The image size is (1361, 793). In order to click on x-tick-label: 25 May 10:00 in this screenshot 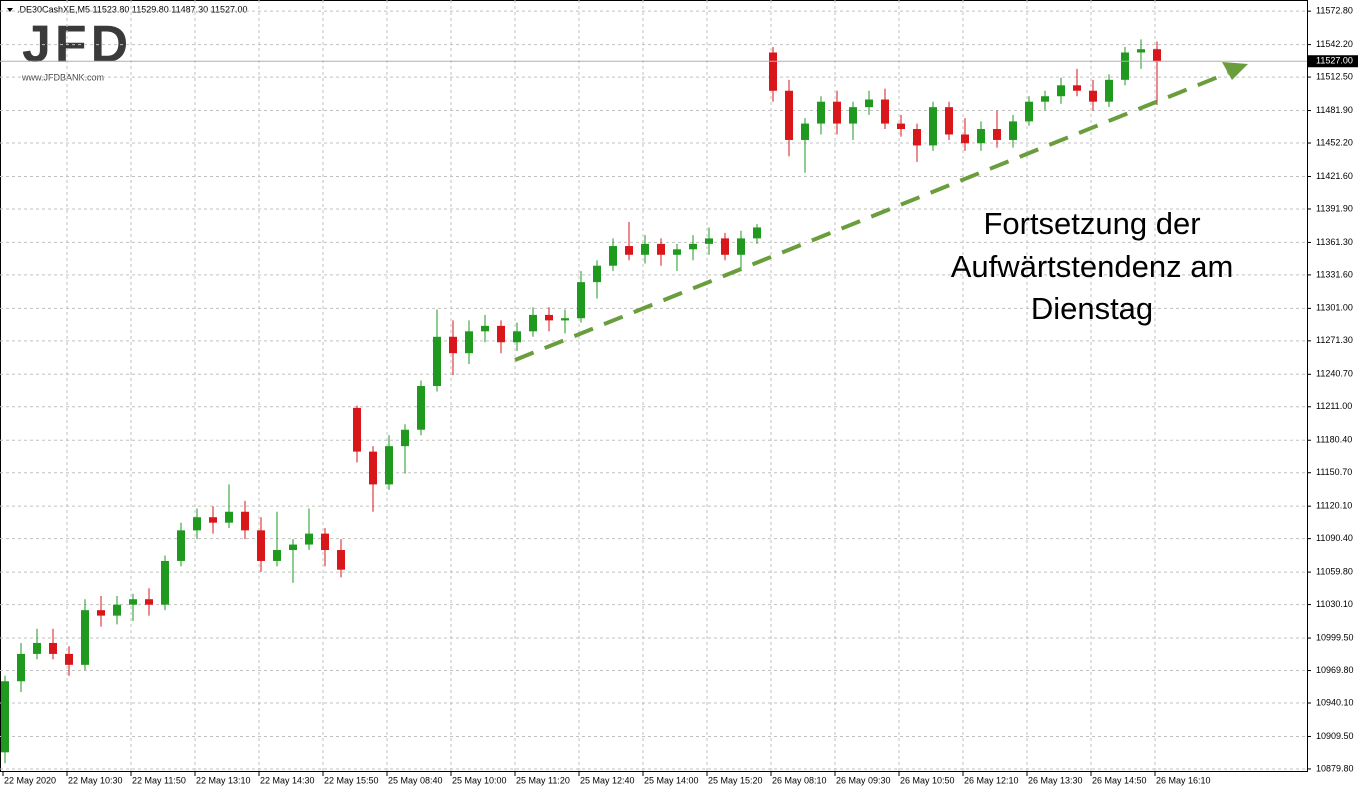, I will do `click(479, 780)`.